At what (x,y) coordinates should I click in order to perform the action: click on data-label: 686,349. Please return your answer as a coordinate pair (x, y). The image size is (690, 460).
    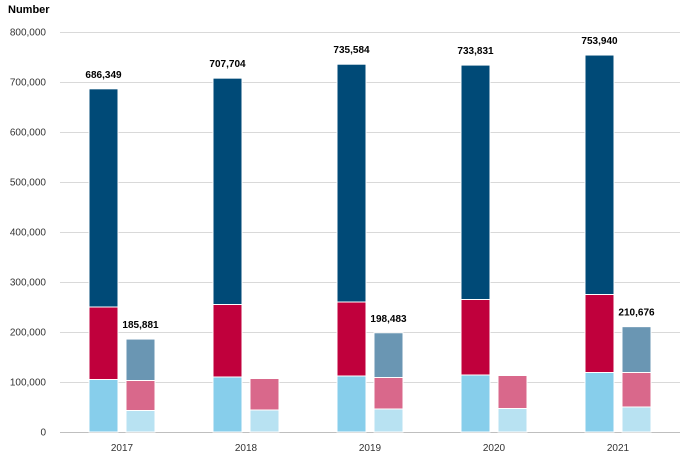
    Looking at the image, I should click on (103, 75).